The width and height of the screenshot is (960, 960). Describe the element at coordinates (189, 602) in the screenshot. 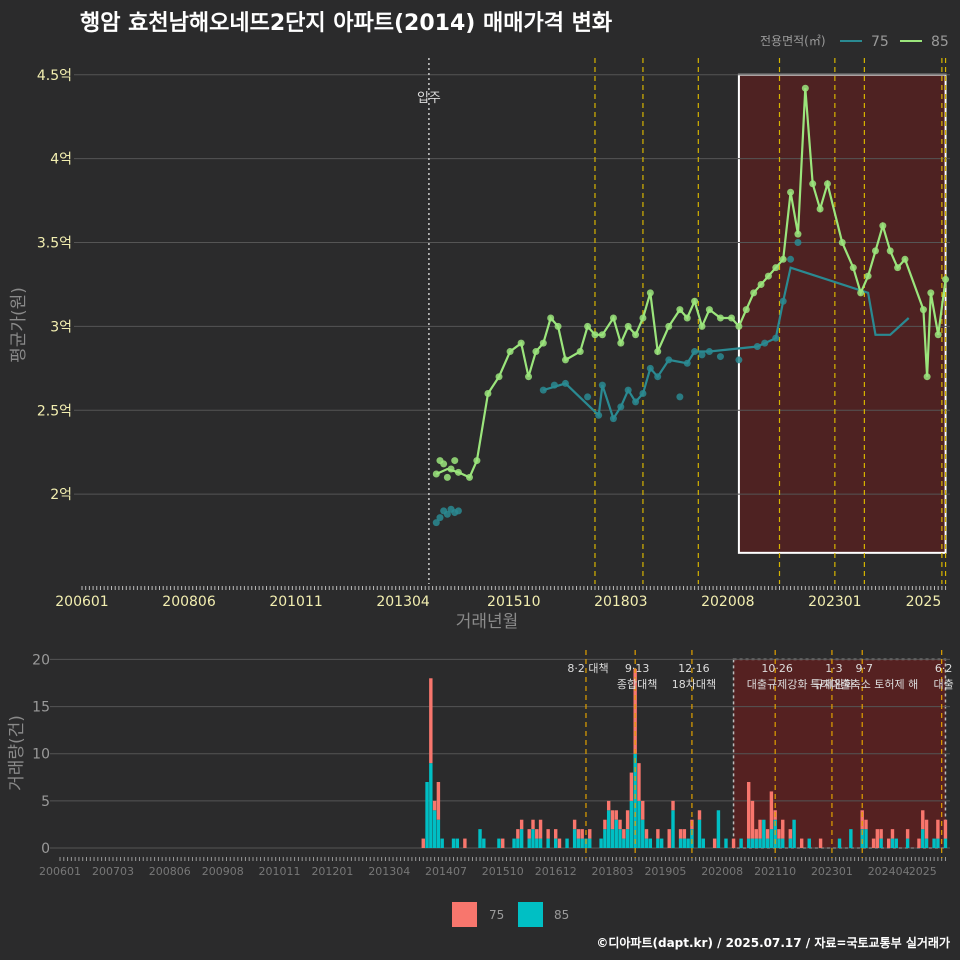

I see `price-x-tick-label: 200806` at that location.